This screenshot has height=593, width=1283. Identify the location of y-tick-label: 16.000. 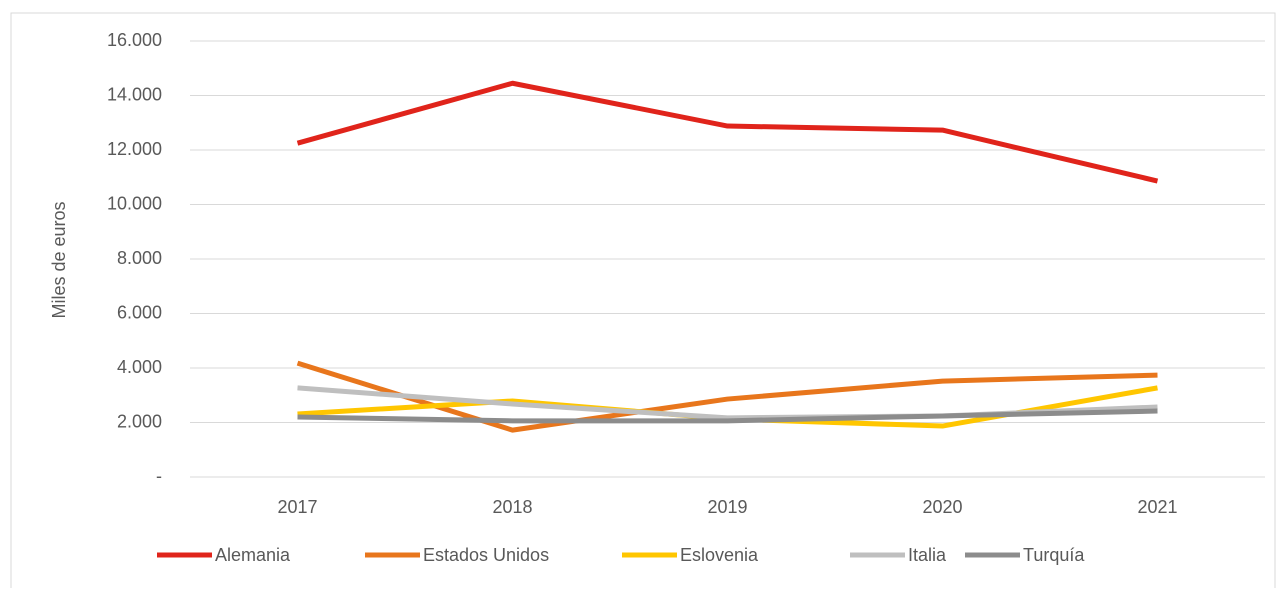
(134, 40).